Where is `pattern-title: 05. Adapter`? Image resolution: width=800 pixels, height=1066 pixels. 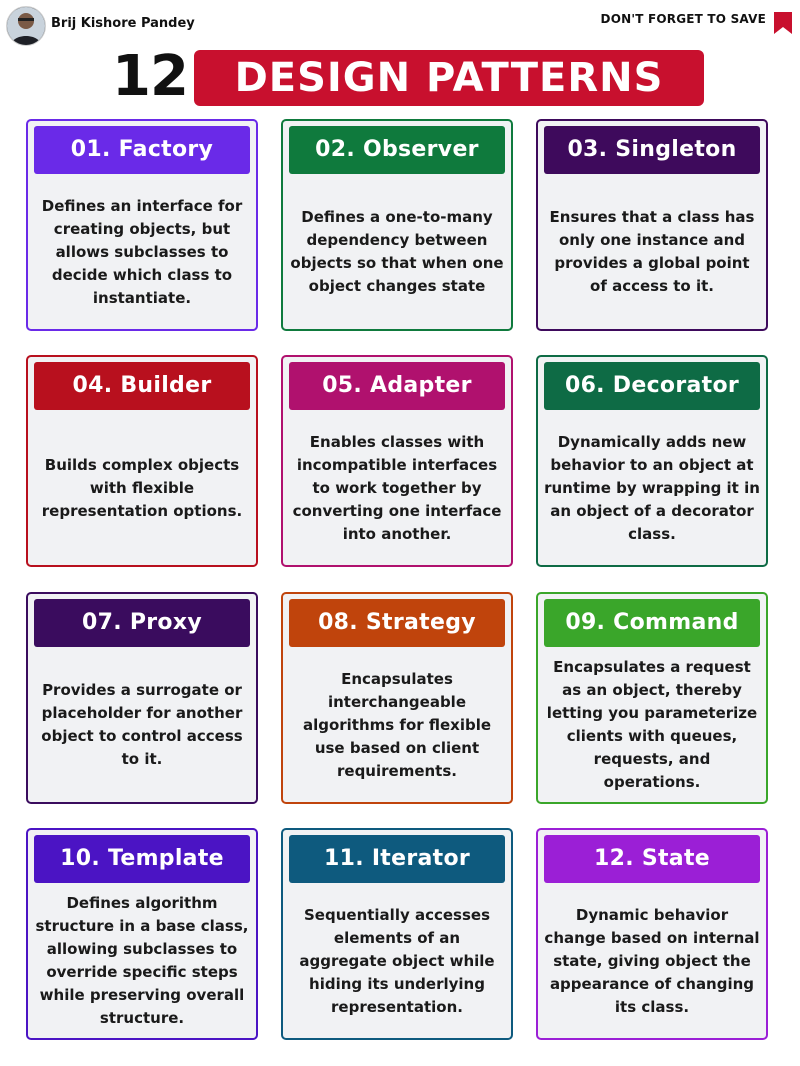 pattern-title: 05. Adapter is located at coordinates (397, 386).